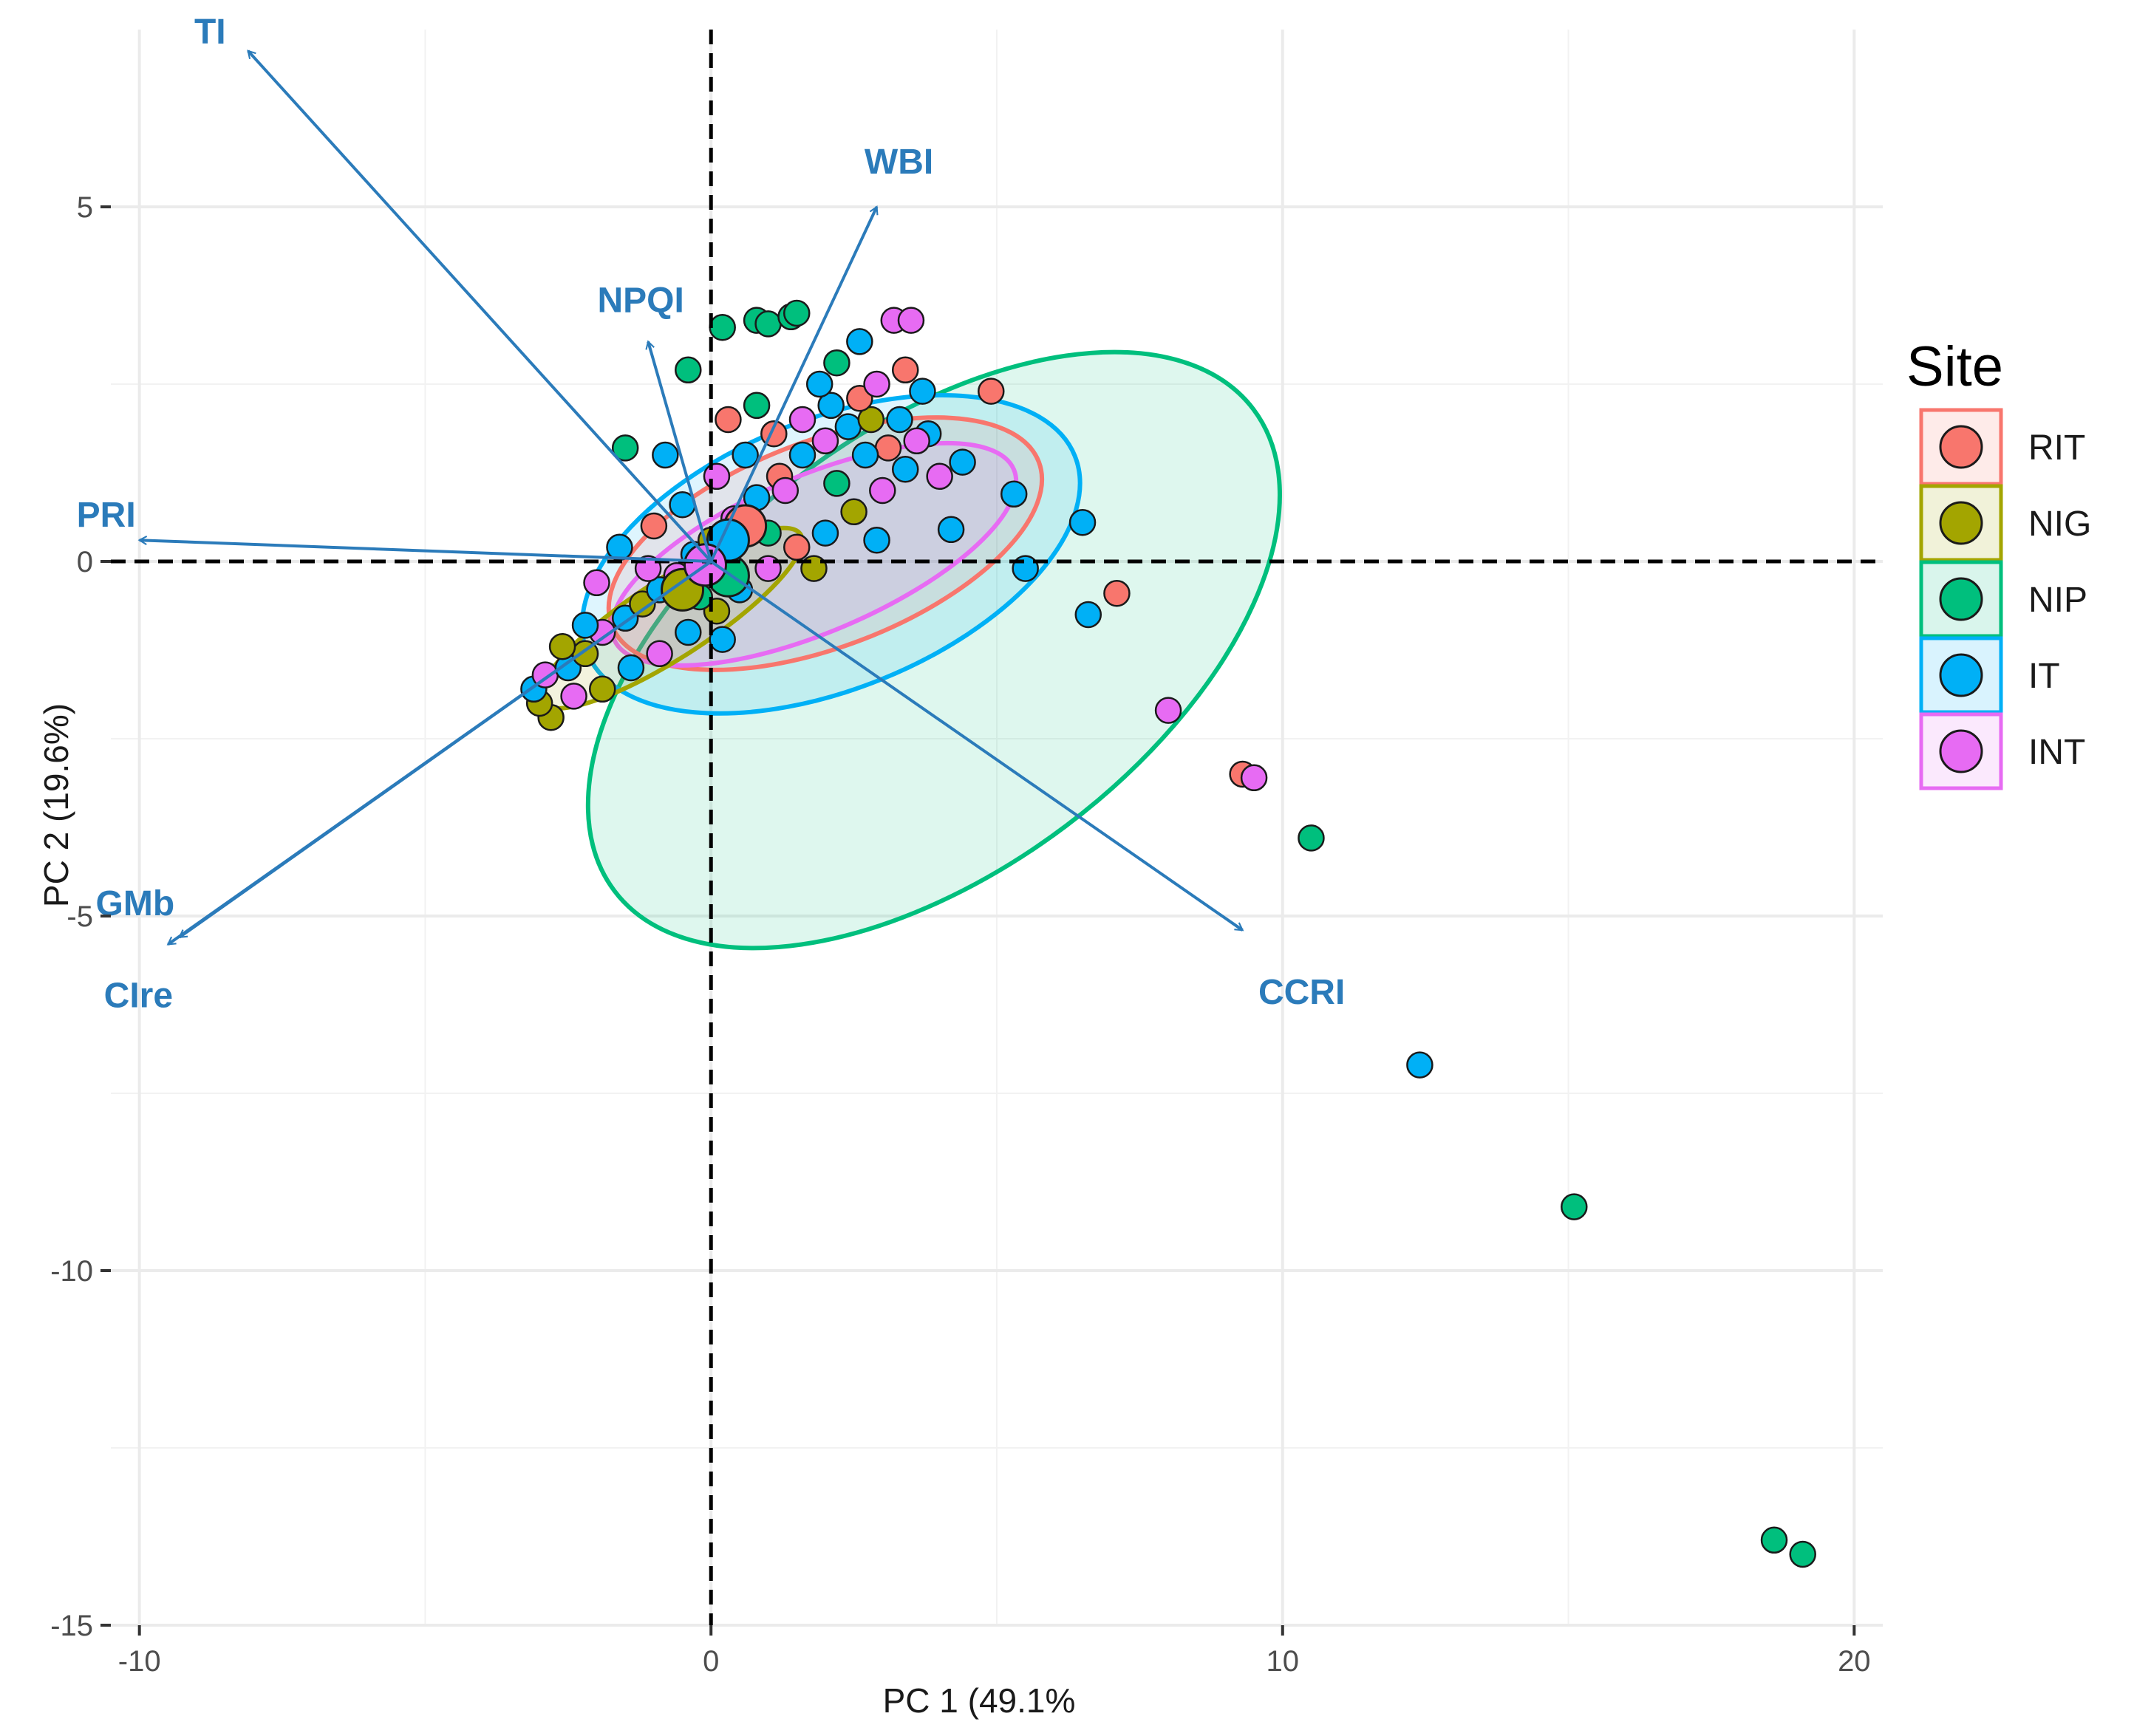 The height and width of the screenshot is (1736, 2134). Describe the element at coordinates (899, 162) in the screenshot. I see `loading-label-wbi: WBI` at that location.